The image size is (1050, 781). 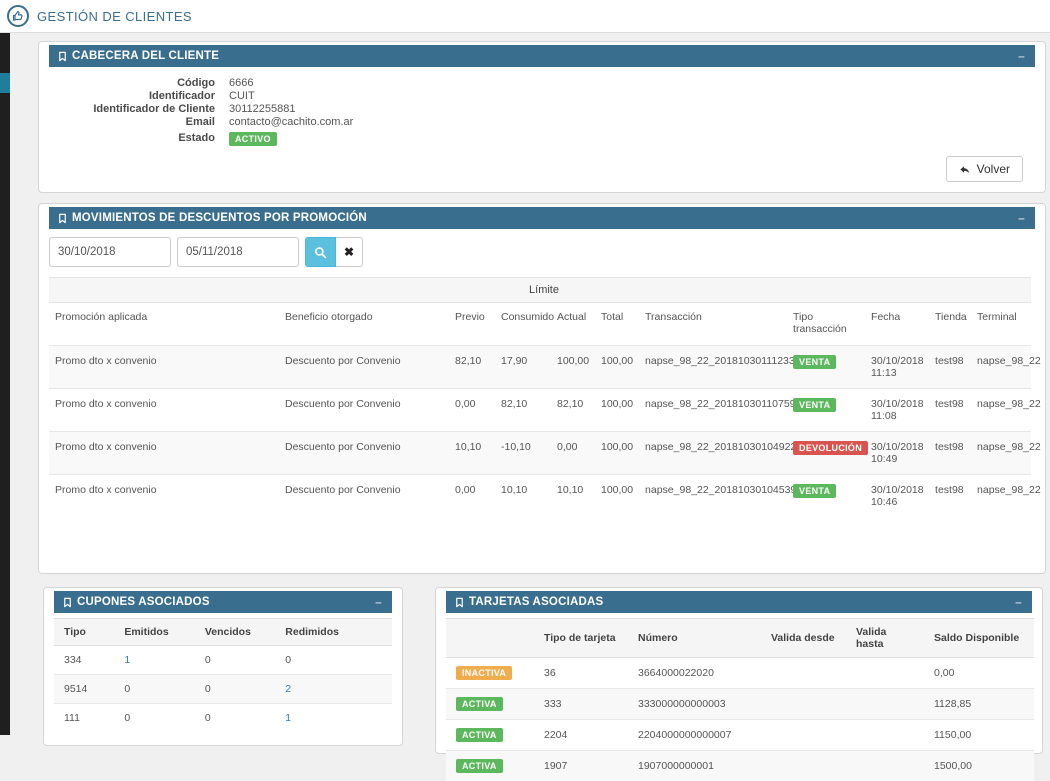 What do you see at coordinates (110, 252) in the screenshot?
I see `date-from-input` at bounding box center [110, 252].